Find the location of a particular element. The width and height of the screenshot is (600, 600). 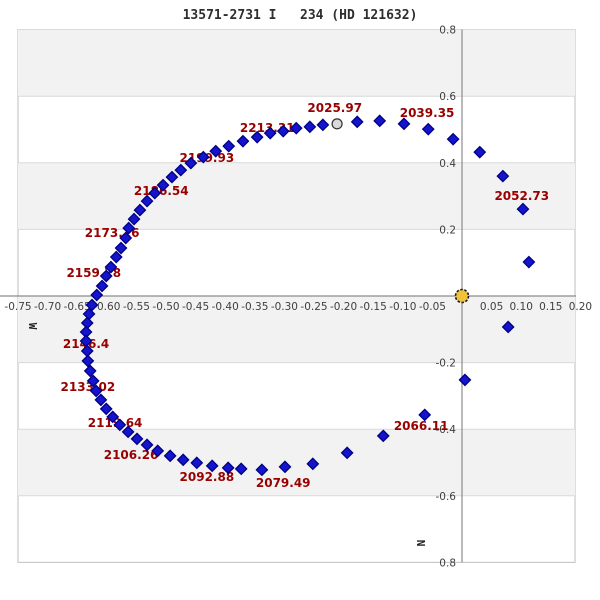

epoch-label: 2092.88 is located at coordinates (207, 477).